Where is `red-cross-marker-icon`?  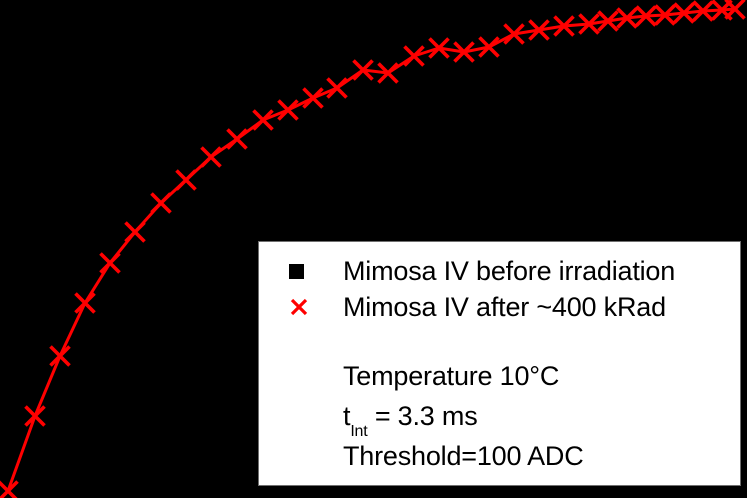
red-cross-marker-icon is located at coordinates (316, 307).